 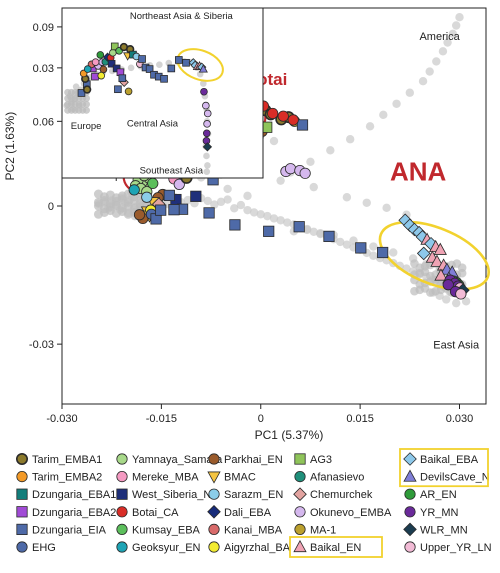 What do you see at coordinates (166, 548) in the screenshot?
I see `legend-label: Geoksyur_EN` at bounding box center [166, 548].